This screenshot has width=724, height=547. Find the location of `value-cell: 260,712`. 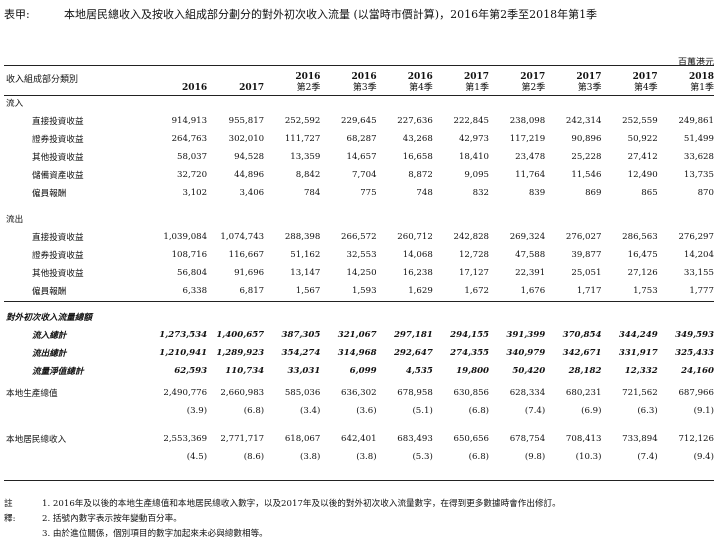

value-cell: 260,712 is located at coordinates (415, 237).